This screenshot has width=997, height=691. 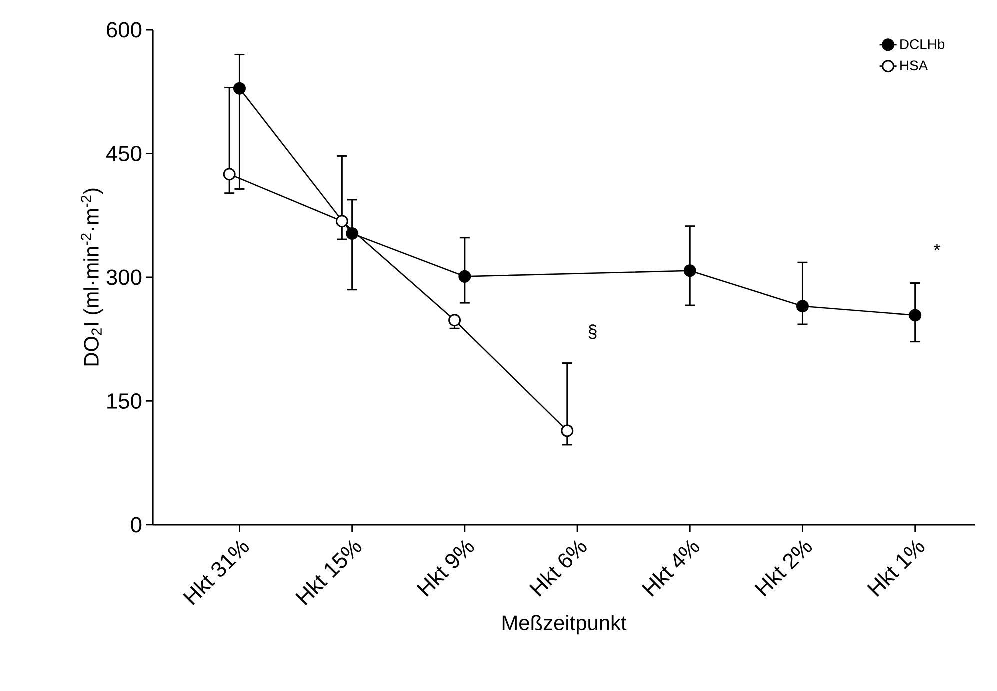 What do you see at coordinates (445, 568) in the screenshot?
I see `x-tick-label: Hkt 9%` at bounding box center [445, 568].